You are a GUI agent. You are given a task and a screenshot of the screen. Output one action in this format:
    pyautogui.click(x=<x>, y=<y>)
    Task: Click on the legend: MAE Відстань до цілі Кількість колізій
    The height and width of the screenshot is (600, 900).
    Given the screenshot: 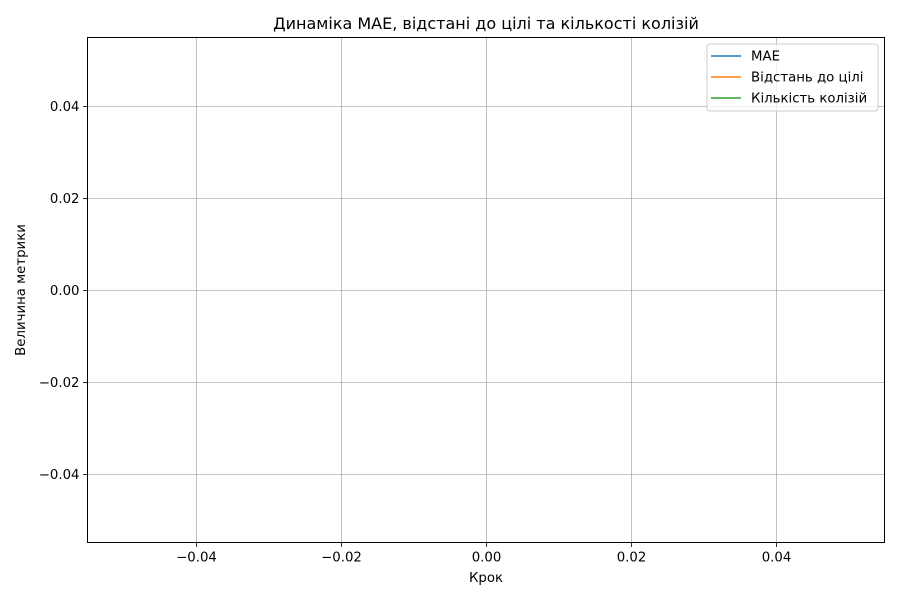 What is the action you would take?
    pyautogui.click(x=792, y=77)
    